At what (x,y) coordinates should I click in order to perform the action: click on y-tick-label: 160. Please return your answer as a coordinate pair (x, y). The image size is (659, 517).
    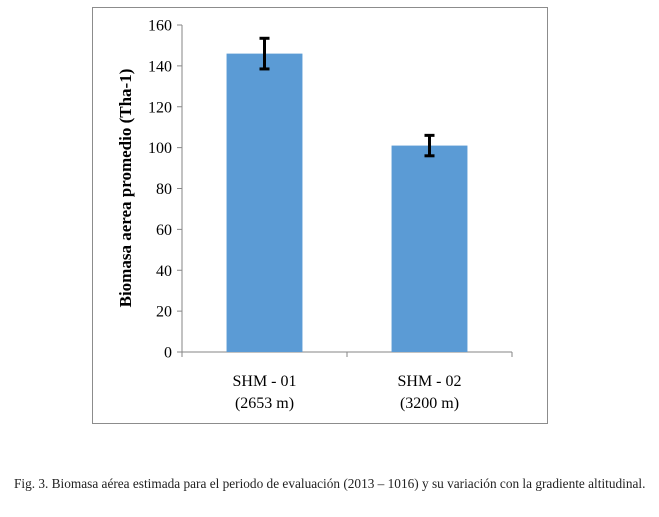
    Looking at the image, I should click on (160, 26).